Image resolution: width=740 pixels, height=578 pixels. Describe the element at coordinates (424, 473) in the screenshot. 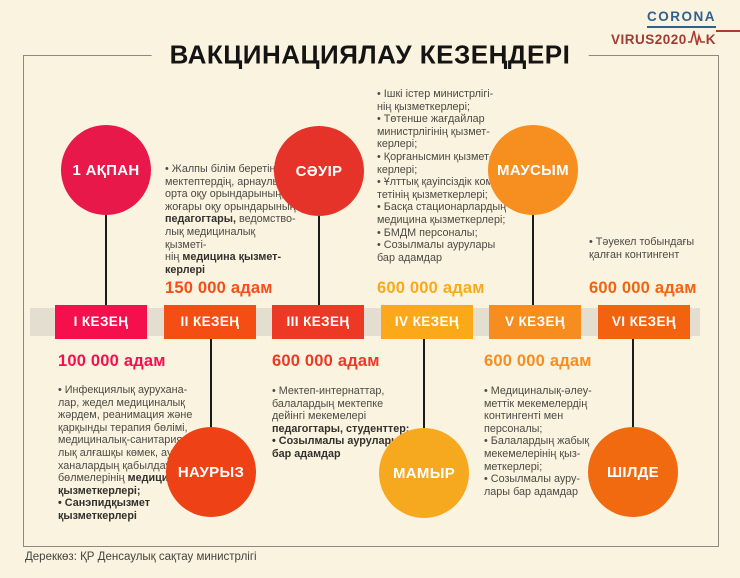

I see `month-circle-may: МАМЫР` at that location.